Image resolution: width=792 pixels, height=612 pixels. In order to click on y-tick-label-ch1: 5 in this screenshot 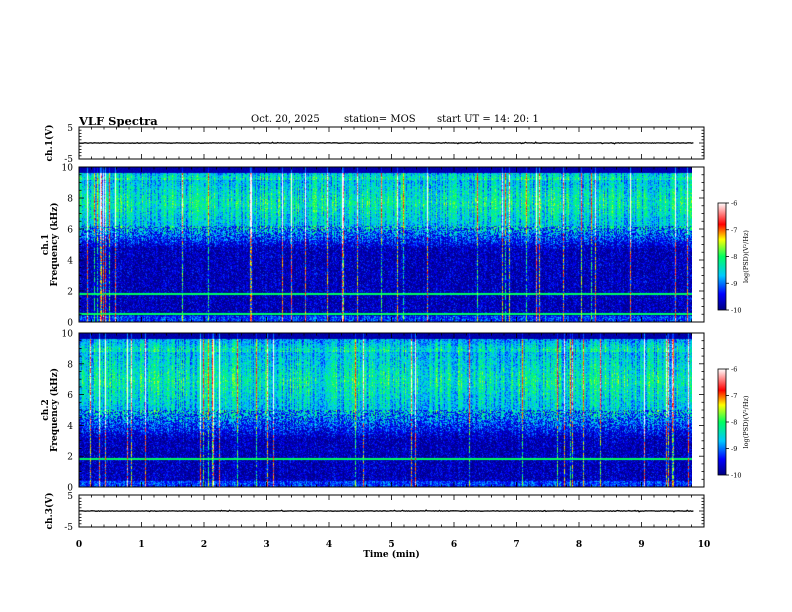, I will do `click(70, 129)`.